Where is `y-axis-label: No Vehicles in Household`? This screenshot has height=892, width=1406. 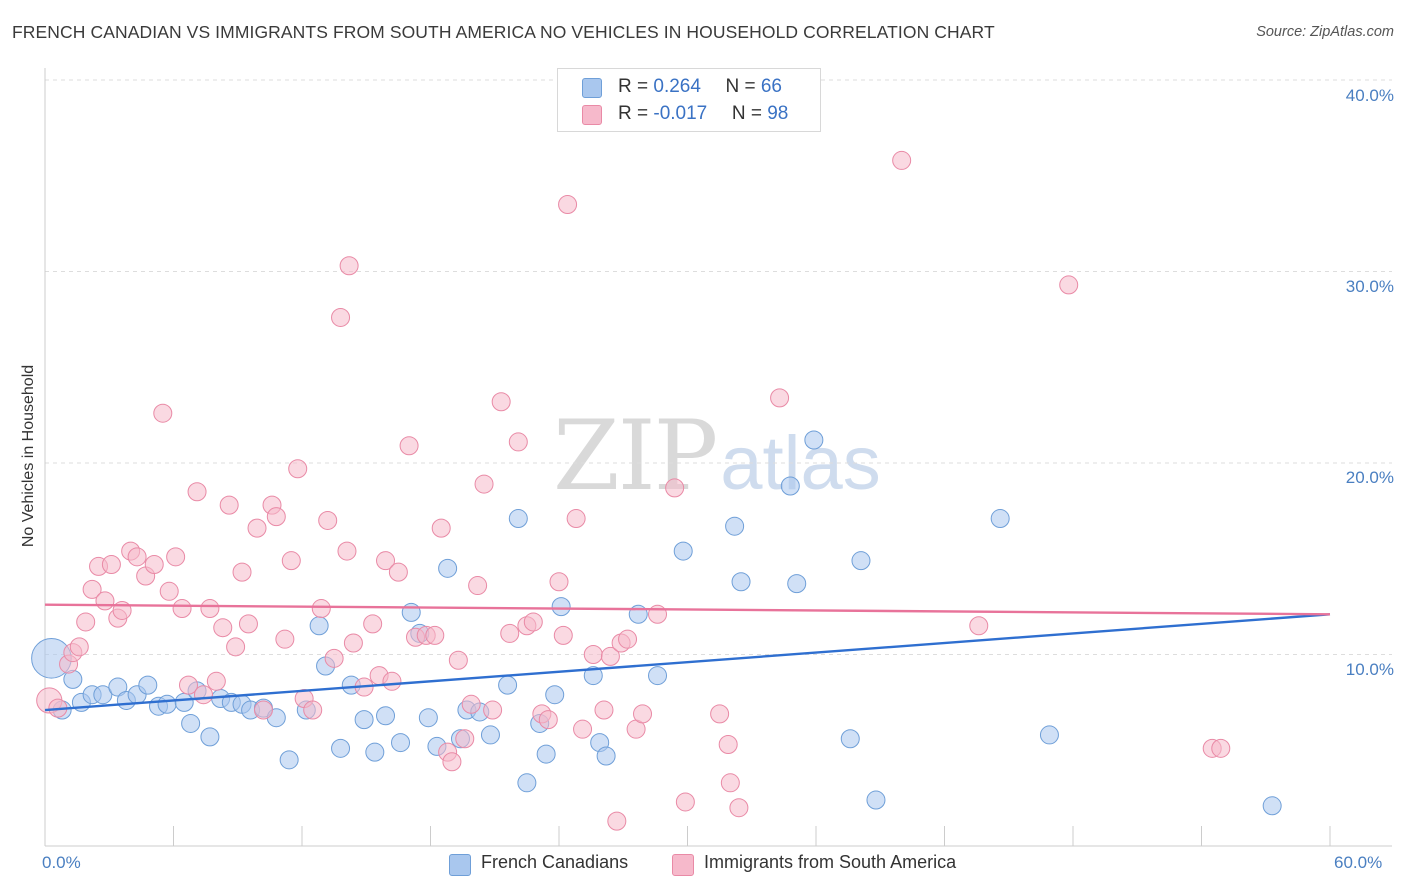 y-axis-label: No Vehicles in Household is located at coordinates (28, 456).